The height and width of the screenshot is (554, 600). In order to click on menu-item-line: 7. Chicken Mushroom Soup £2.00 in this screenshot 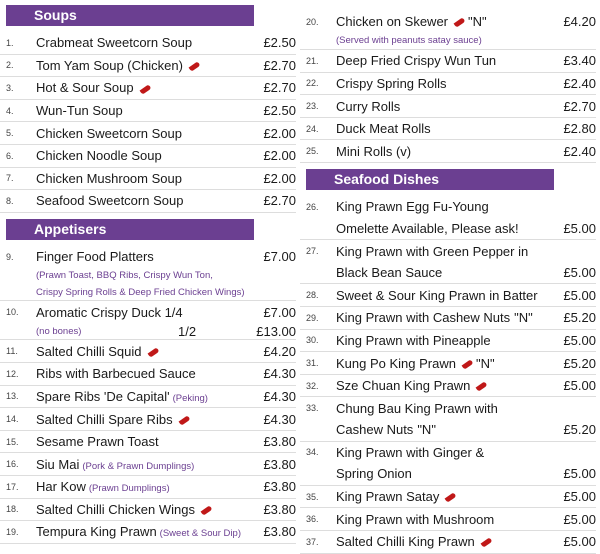, I will do `click(148, 179)`.